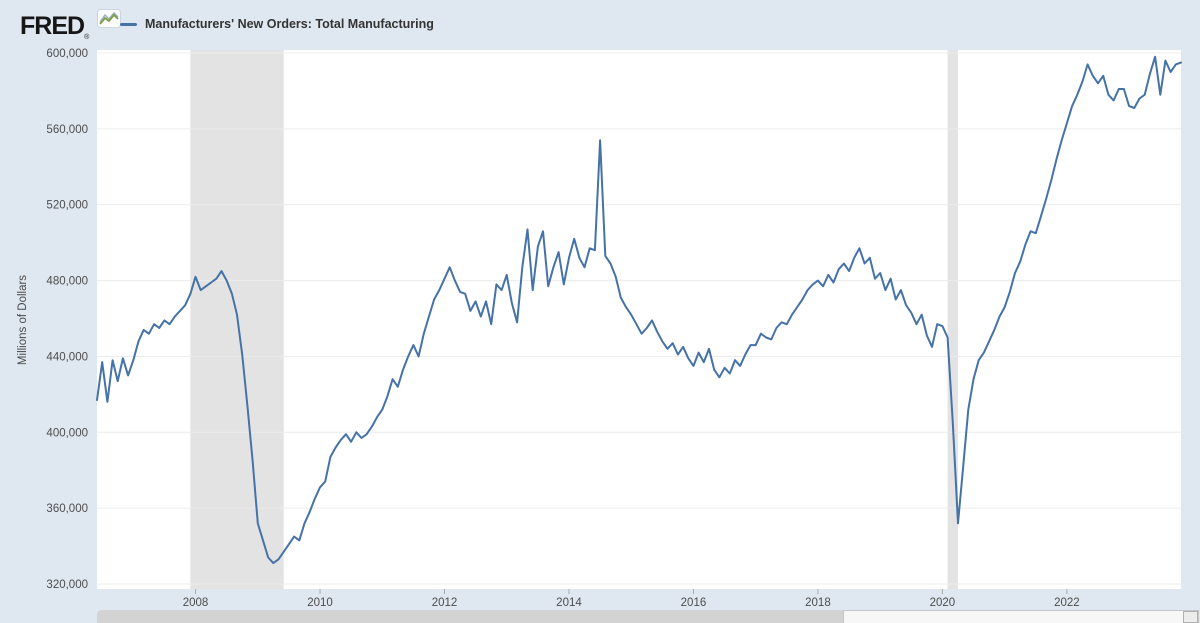 Image resolution: width=1200 pixels, height=623 pixels. Describe the element at coordinates (67, 206) in the screenshot. I see `y-axis-tick-label: 520,000` at that location.